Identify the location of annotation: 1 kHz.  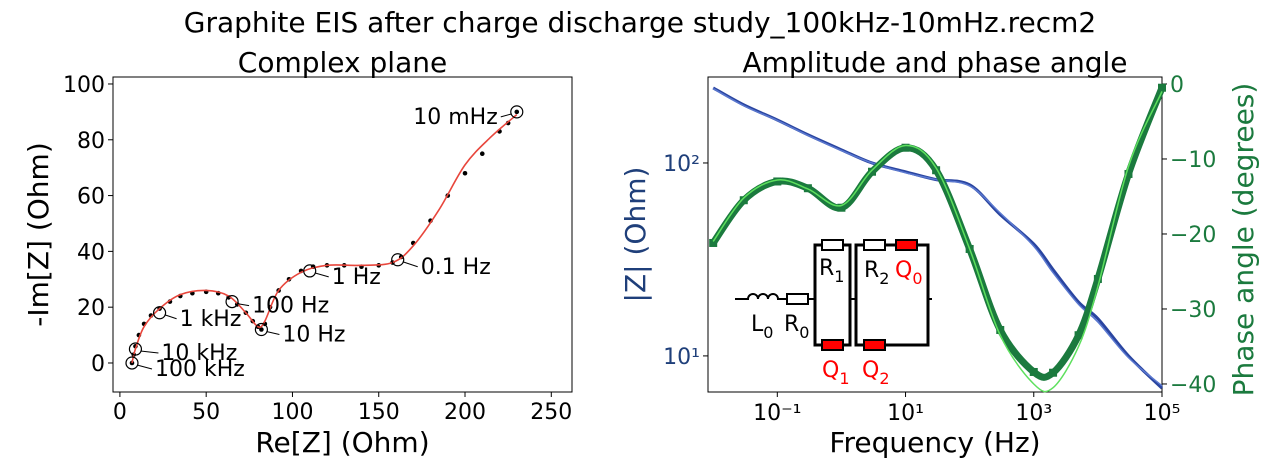
(211, 319).